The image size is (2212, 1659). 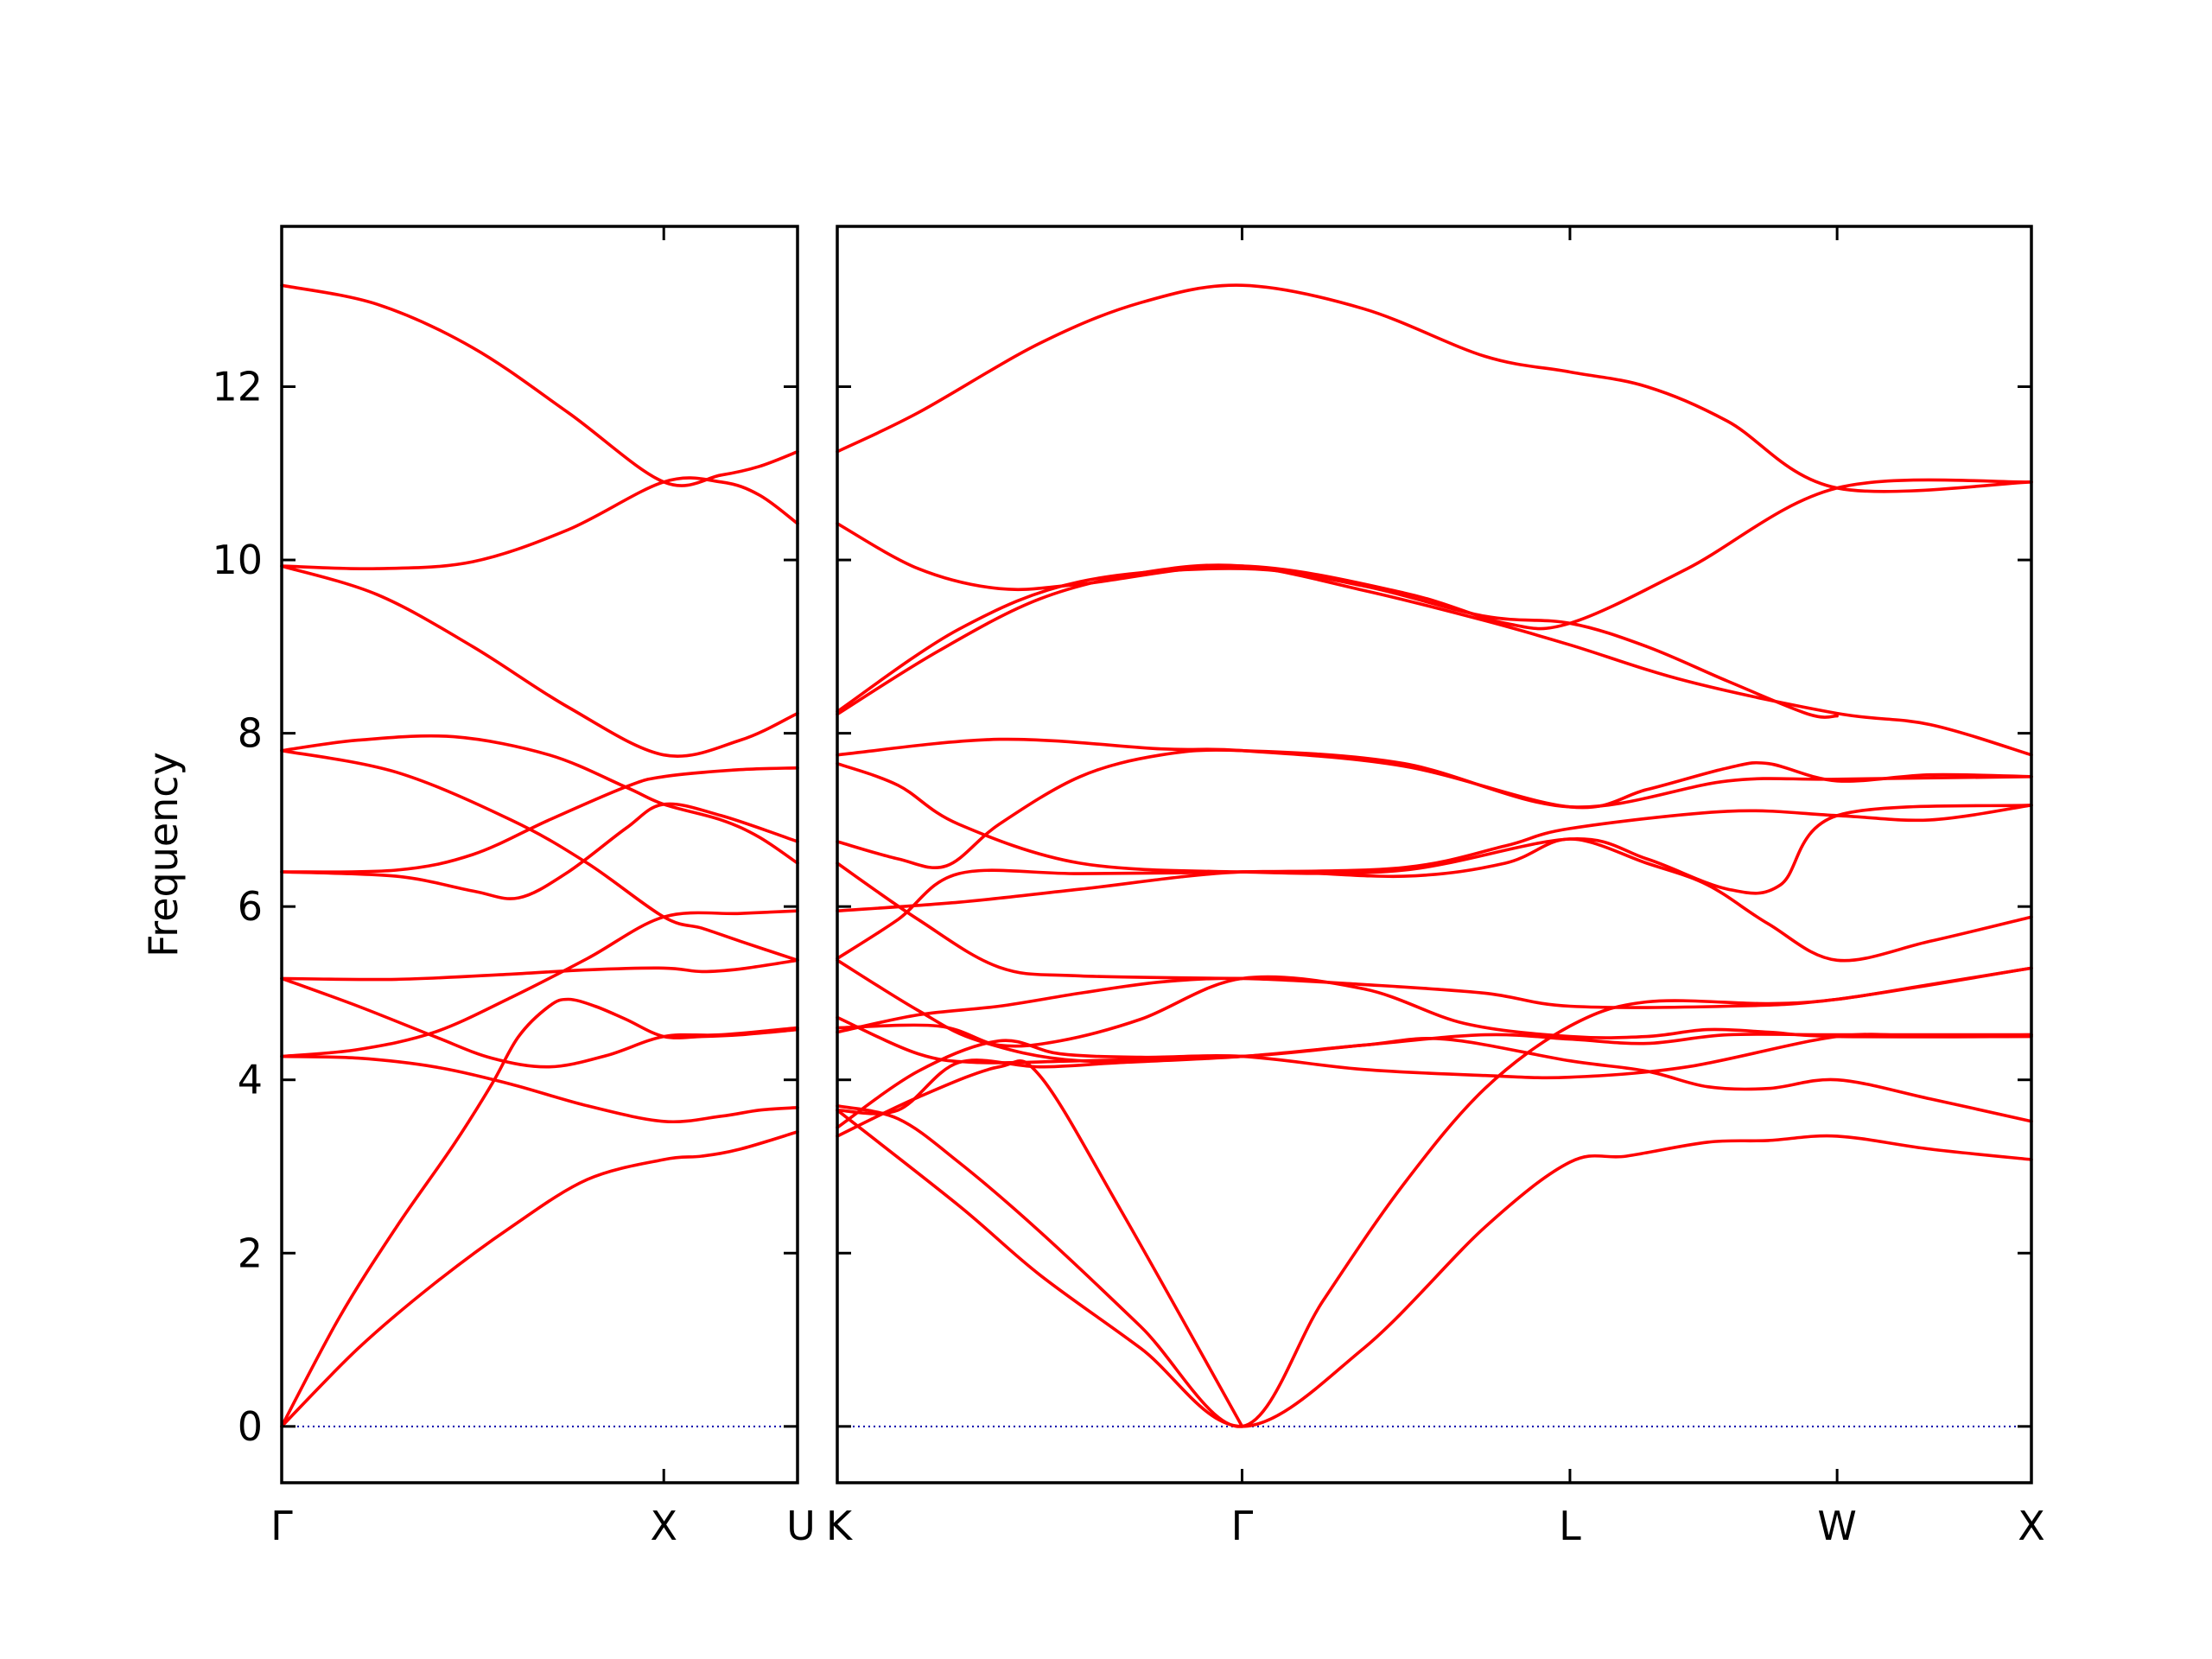 I want to click on x-tick-label-U: U, so click(x=801, y=1526).